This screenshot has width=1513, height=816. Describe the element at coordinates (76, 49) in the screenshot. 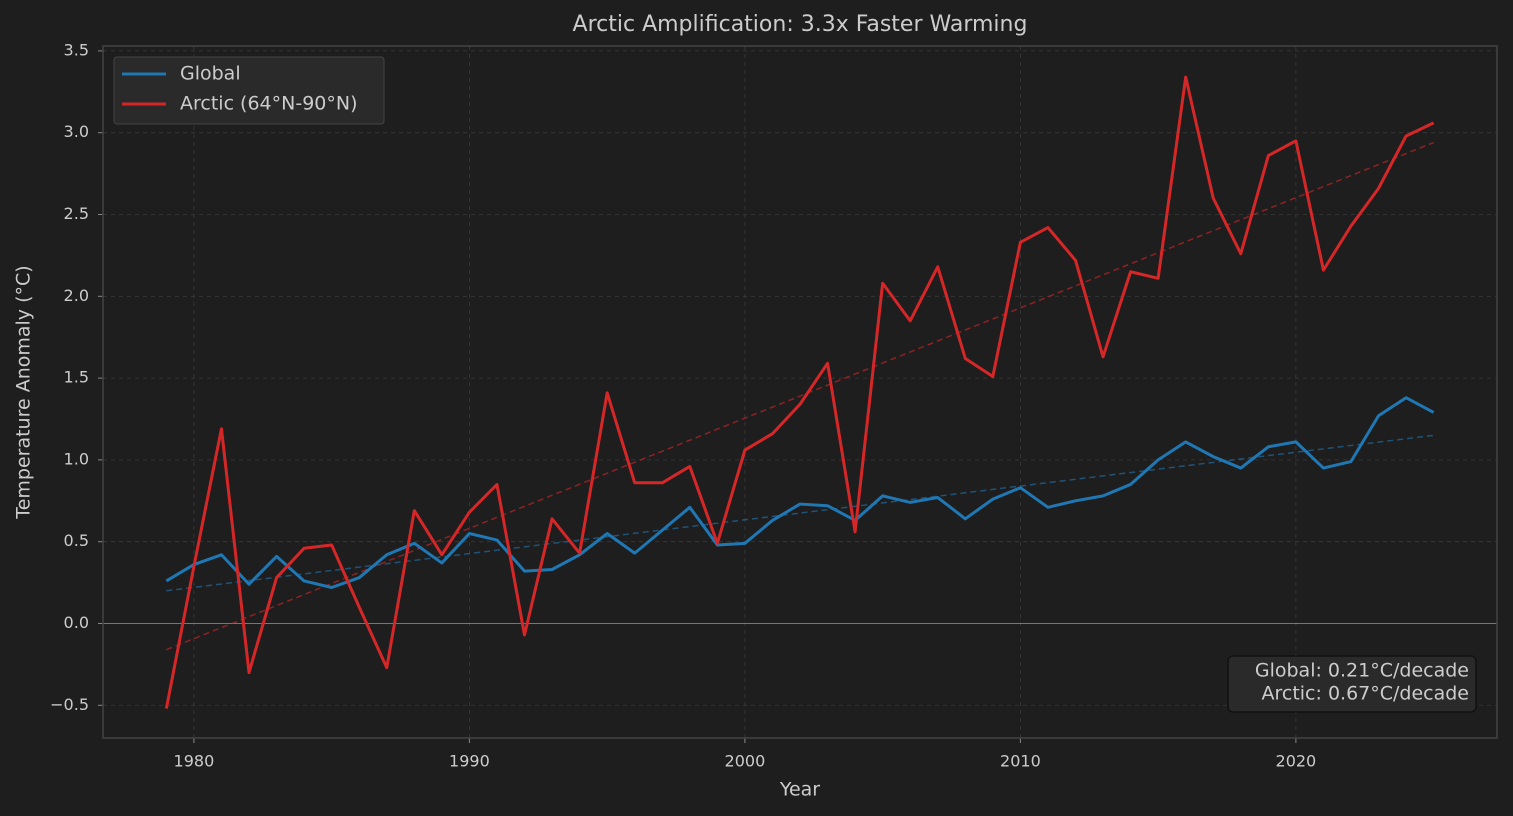

I see `y-tick-label: 3.5` at that location.